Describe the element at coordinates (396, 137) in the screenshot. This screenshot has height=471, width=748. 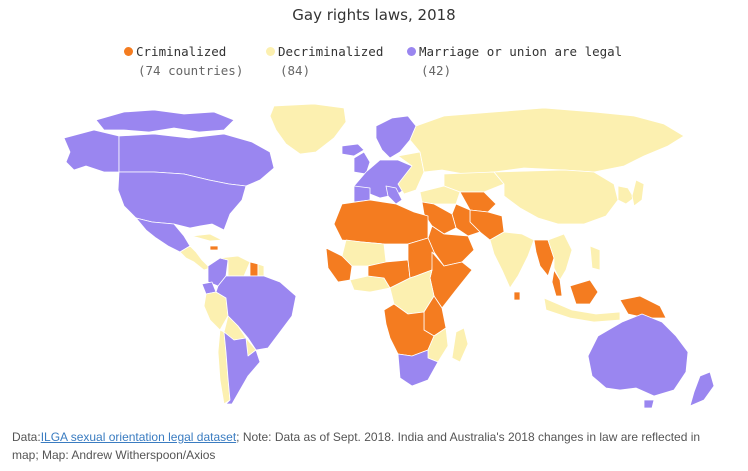
I see `scandinavia` at that location.